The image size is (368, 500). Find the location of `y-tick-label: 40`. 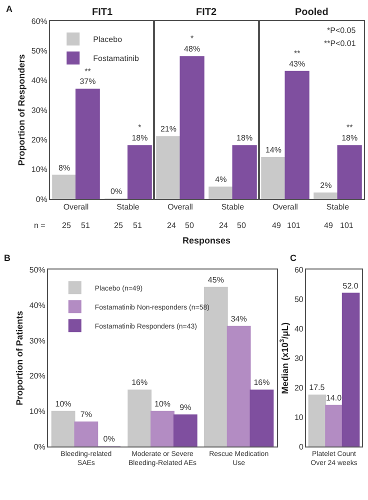

y-tick-label: 40 is located at coordinates (299, 329).